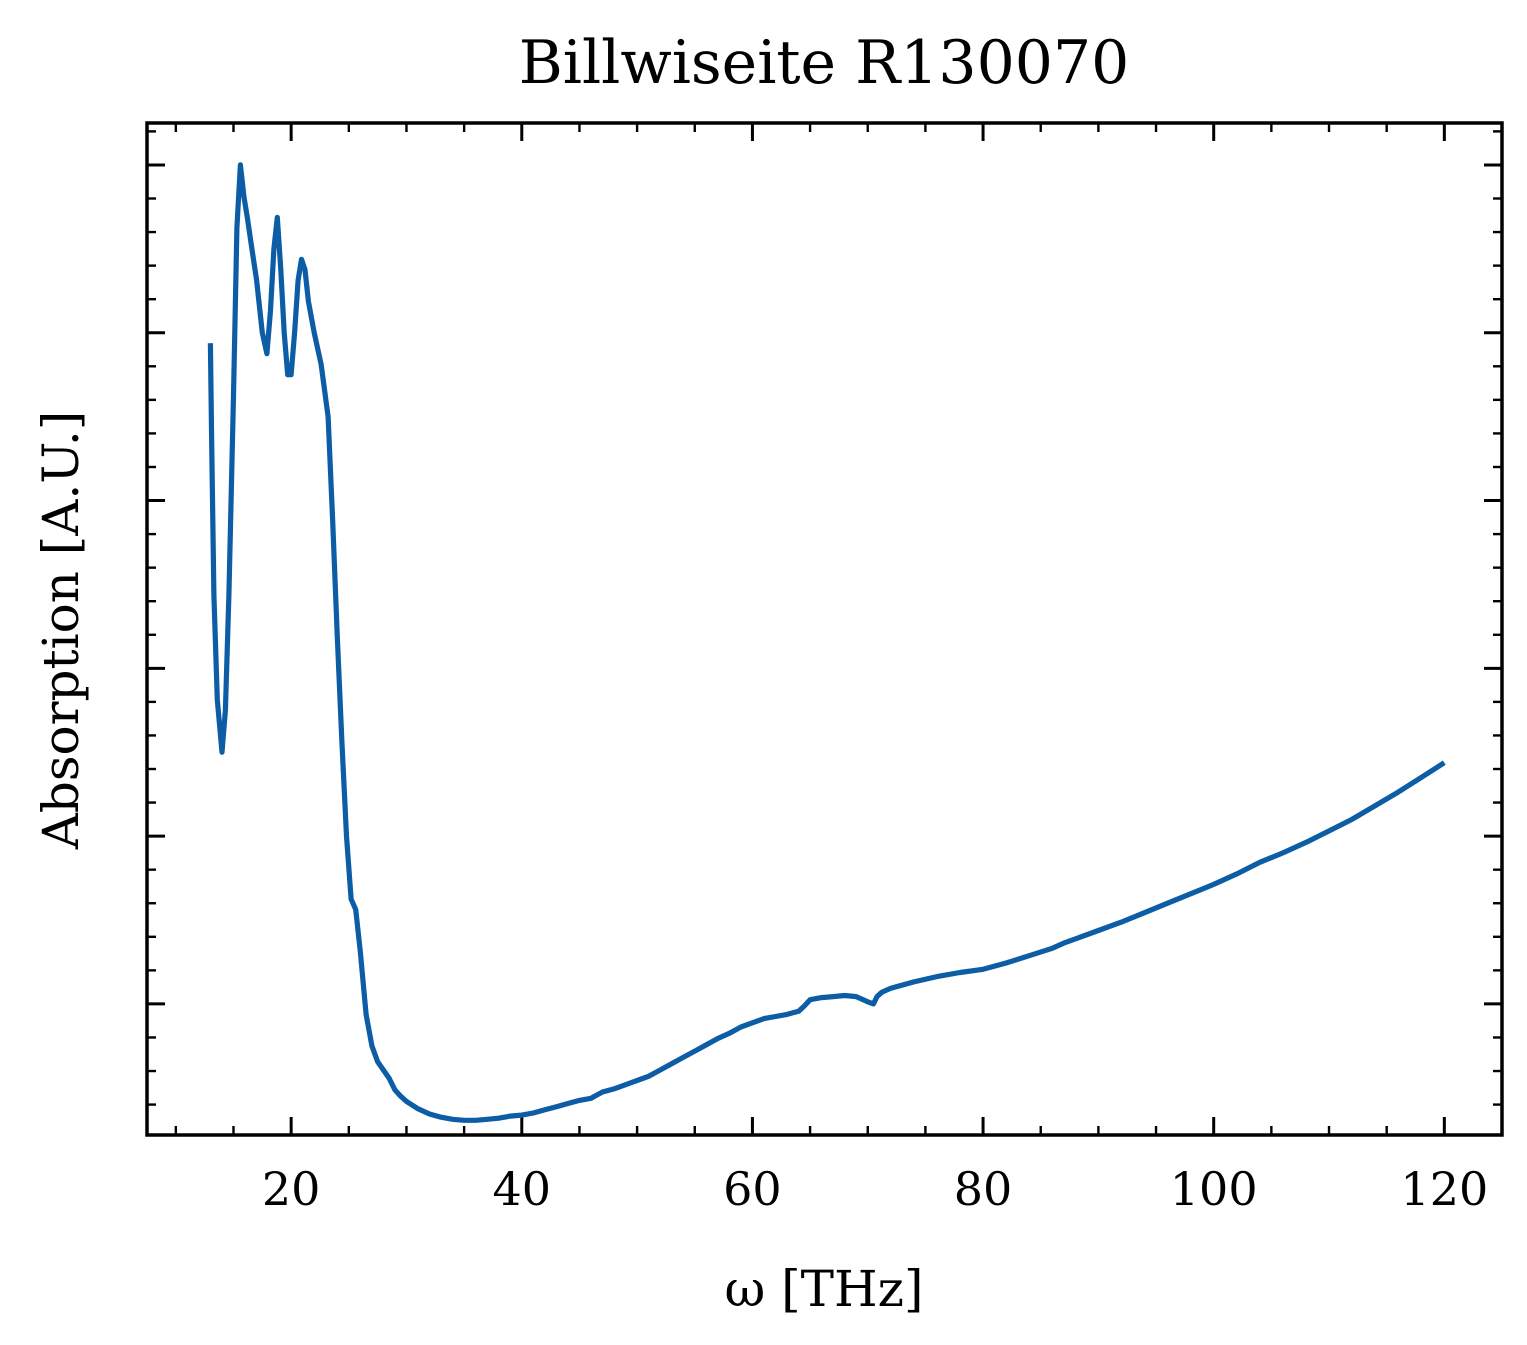  I want to click on chart-title: Billwiseite R130070, so click(824, 63).